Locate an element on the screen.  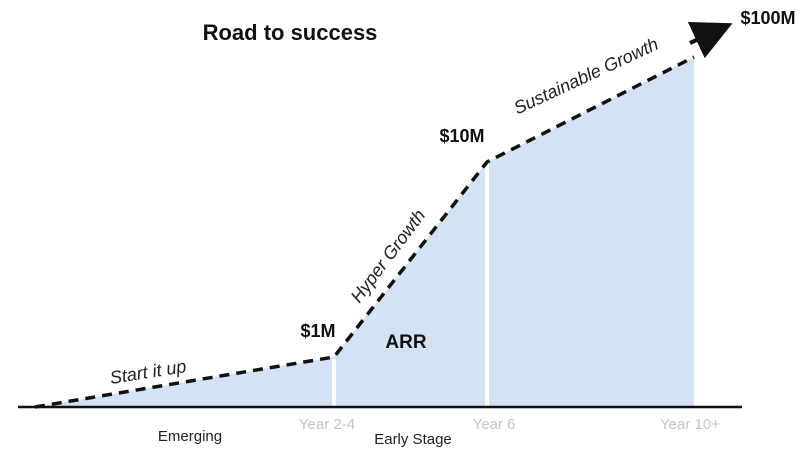
stage-label-early-stage: Early Stage is located at coordinates (413, 439).